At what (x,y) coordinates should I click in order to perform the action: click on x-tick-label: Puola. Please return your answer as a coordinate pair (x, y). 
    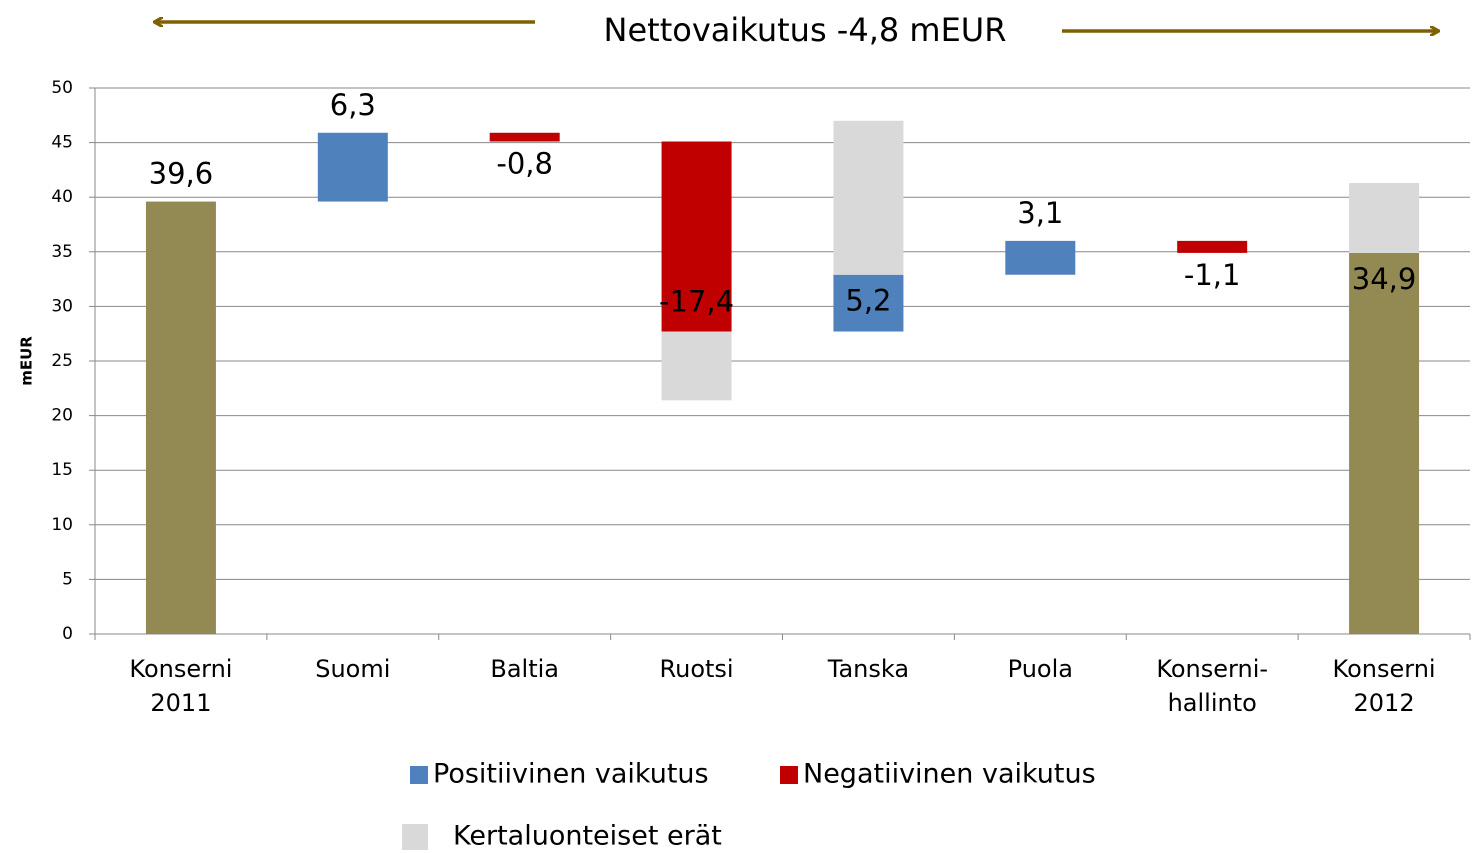
    Looking at the image, I should click on (1040, 669).